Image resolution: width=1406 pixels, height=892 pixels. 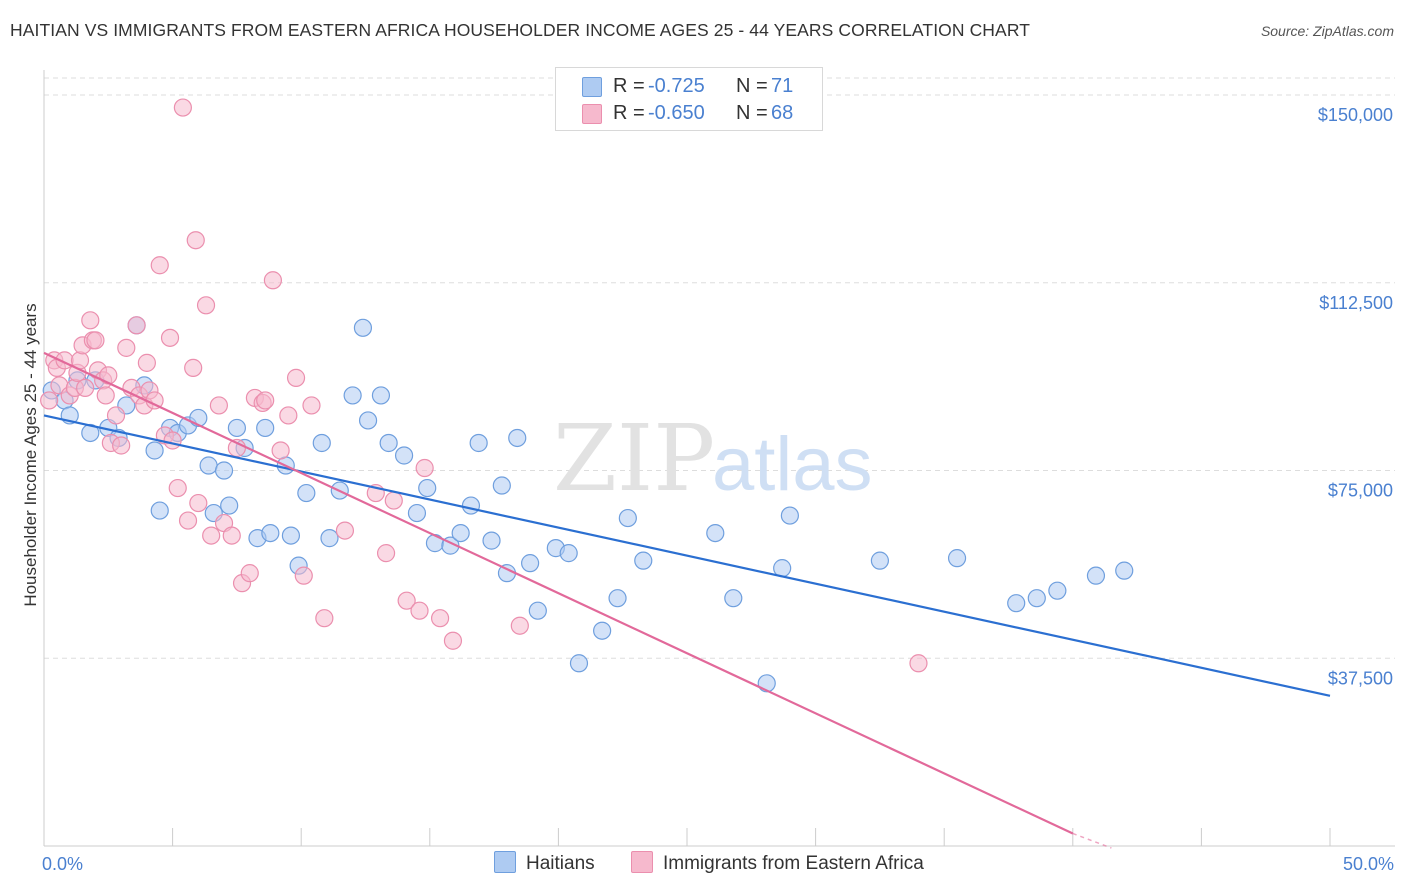 I want to click on series-legend-haitians: Haitians, so click(x=544, y=863).